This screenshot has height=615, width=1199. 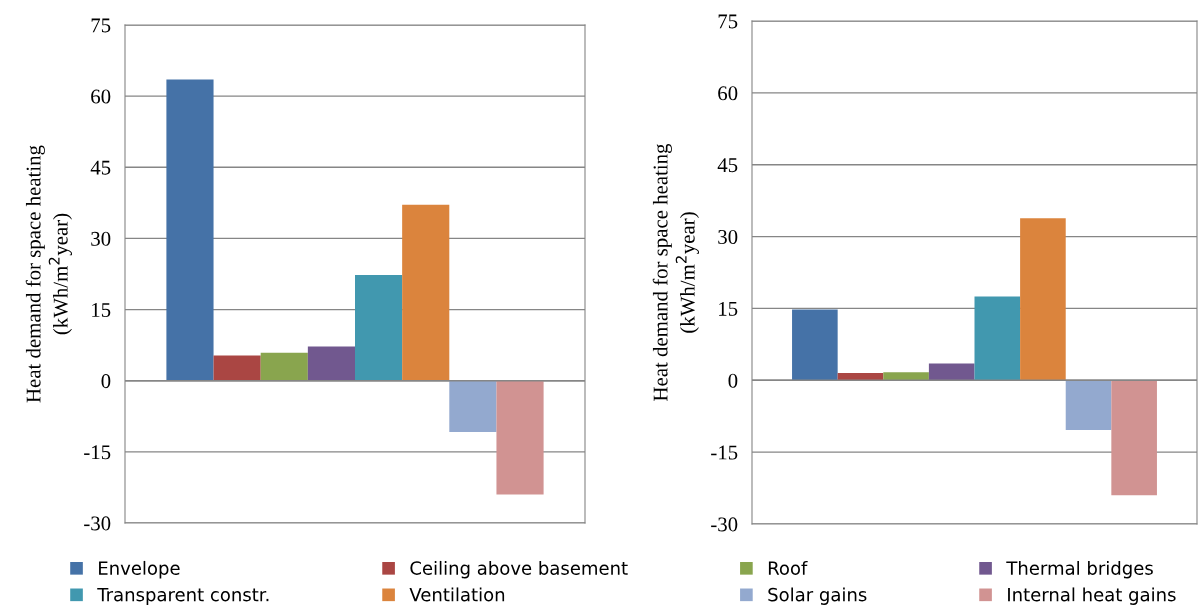 What do you see at coordinates (788, 567) in the screenshot?
I see `legend-label: Roof` at bounding box center [788, 567].